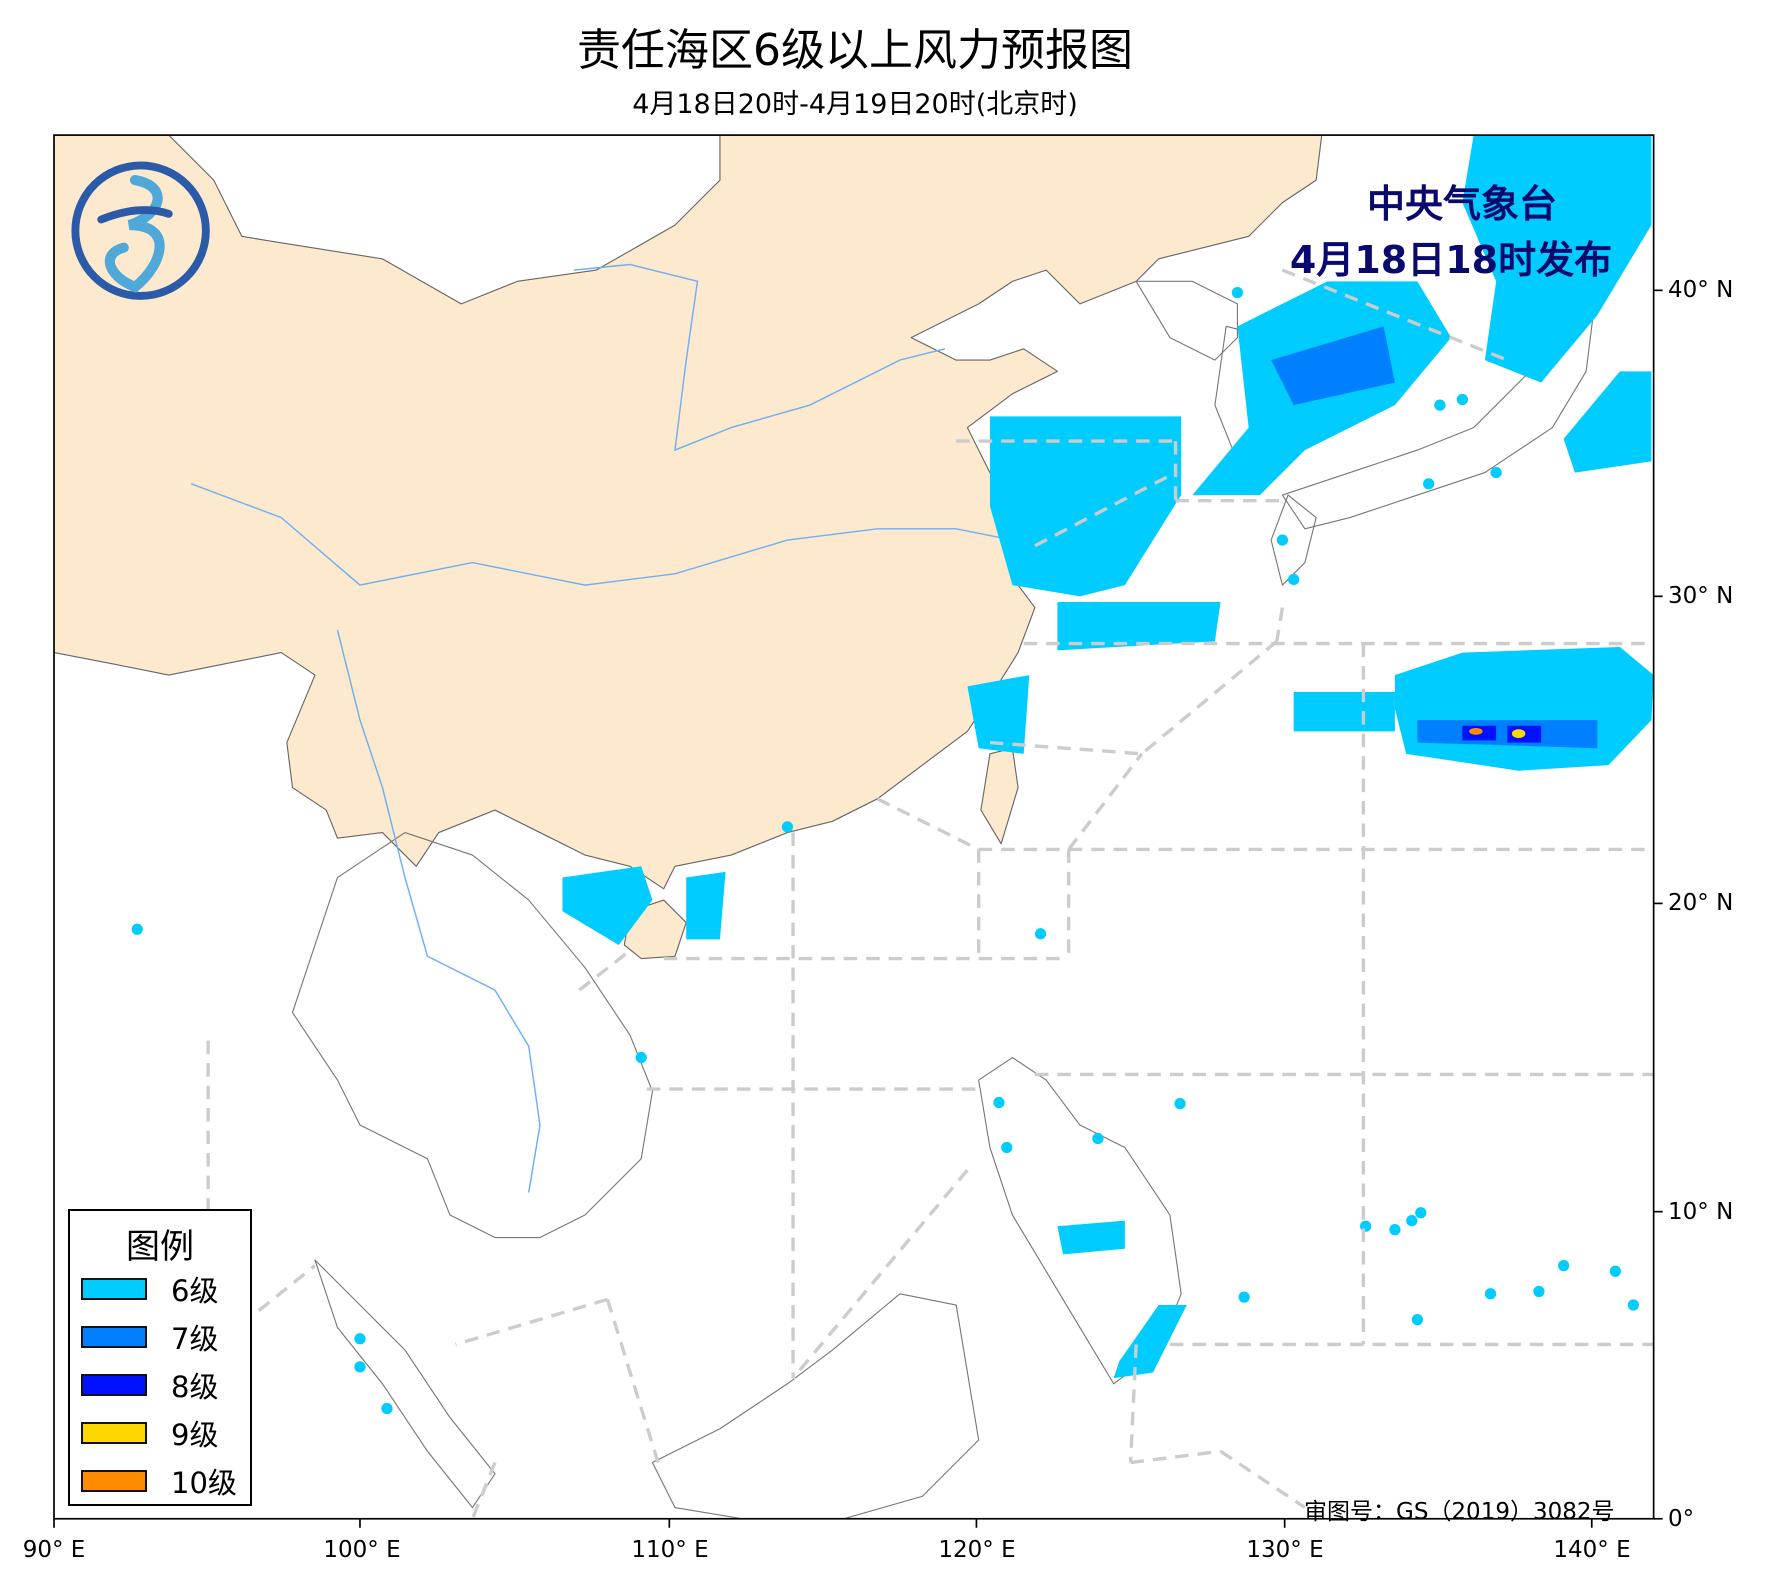 The height and width of the screenshot is (1583, 1765). I want to click on x-tick-label: 90° E, so click(54, 1550).